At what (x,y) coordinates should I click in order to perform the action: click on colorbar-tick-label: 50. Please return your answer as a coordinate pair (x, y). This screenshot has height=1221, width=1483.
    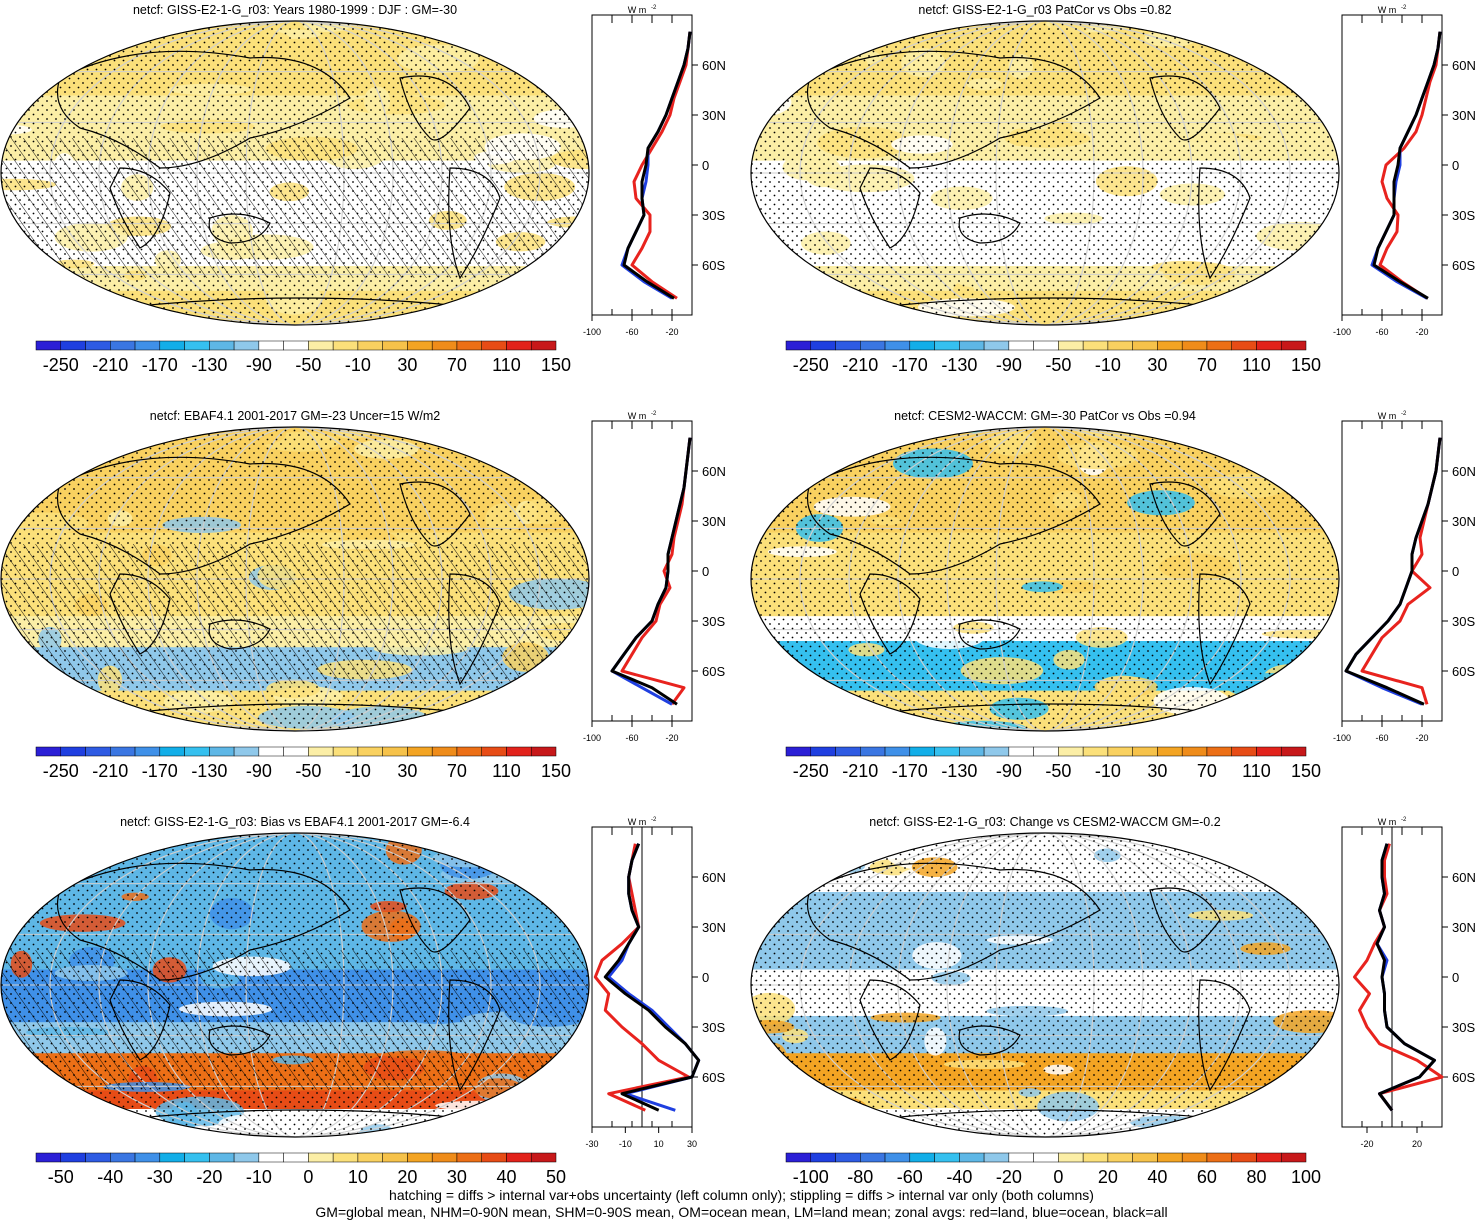
    Looking at the image, I should click on (556, 1177).